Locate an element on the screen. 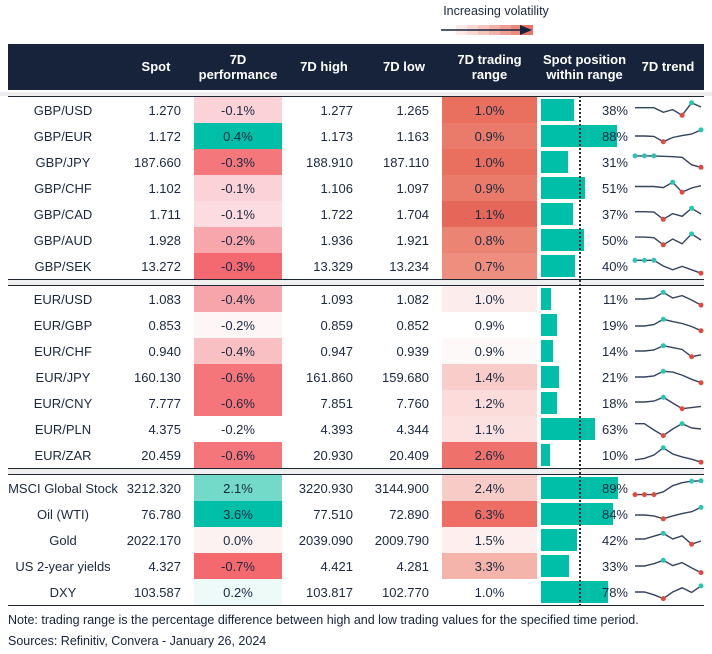 The width and height of the screenshot is (712, 654). spot-position-cell: 14% is located at coordinates (584, 351).